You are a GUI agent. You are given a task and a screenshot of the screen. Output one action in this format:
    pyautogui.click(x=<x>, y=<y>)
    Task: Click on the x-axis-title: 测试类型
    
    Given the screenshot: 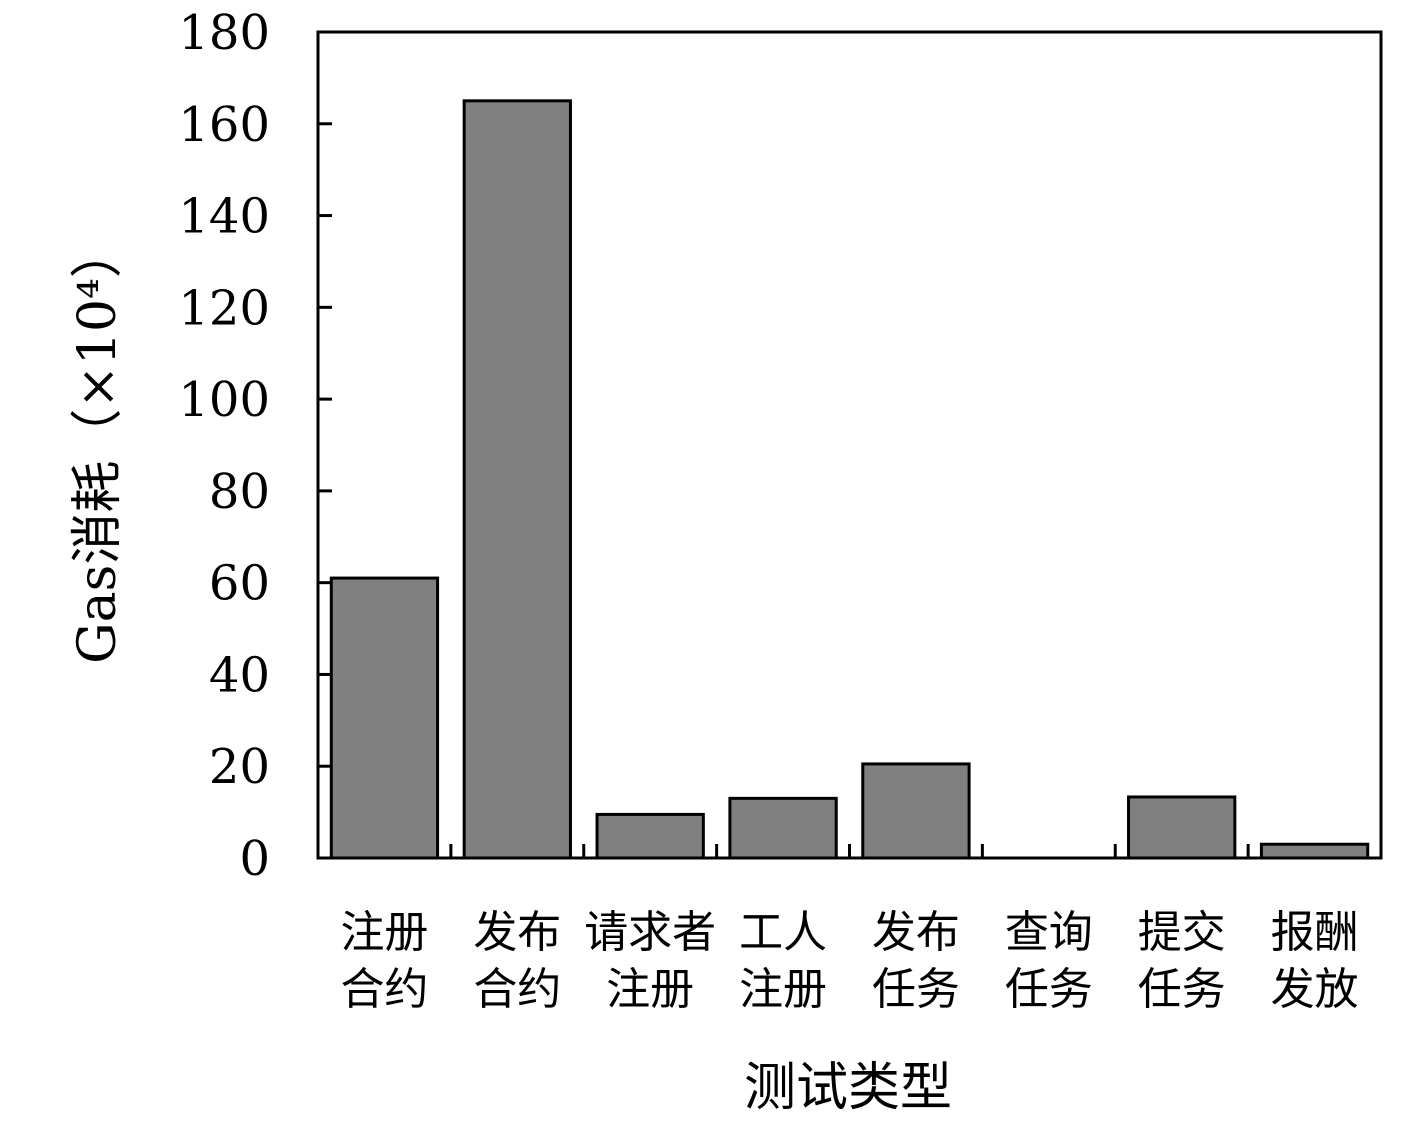 What is the action you would take?
    pyautogui.click(x=848, y=1088)
    